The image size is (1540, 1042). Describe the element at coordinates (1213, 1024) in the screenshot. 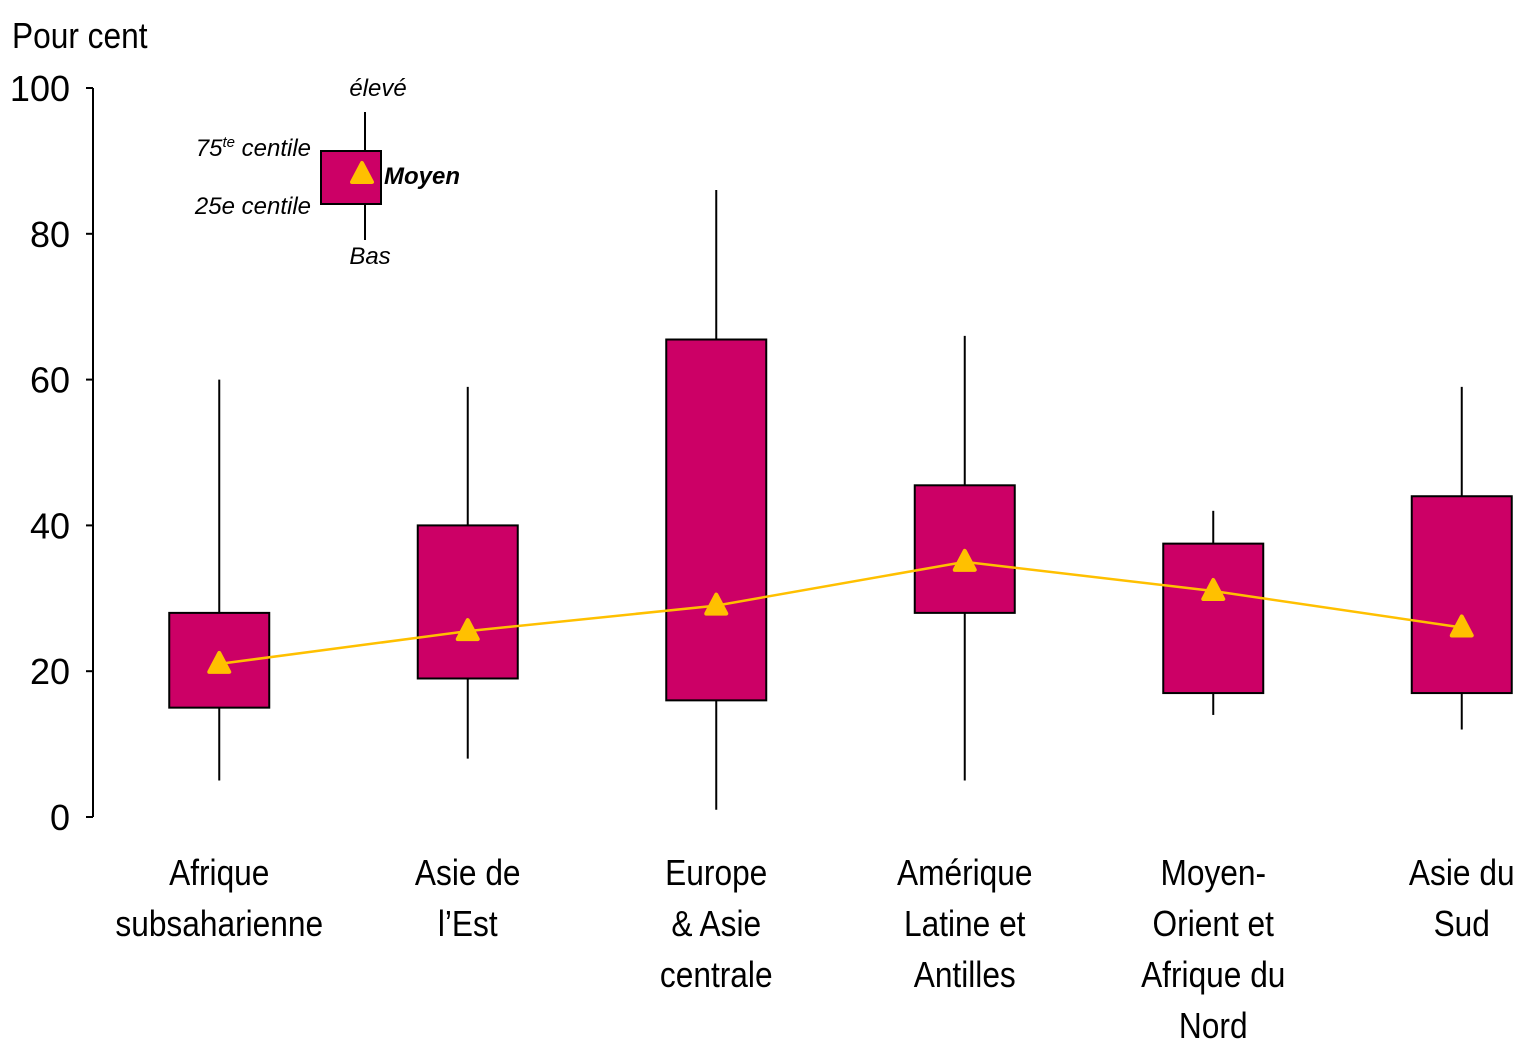

I see `x-tick-label-line: Nord` at that location.